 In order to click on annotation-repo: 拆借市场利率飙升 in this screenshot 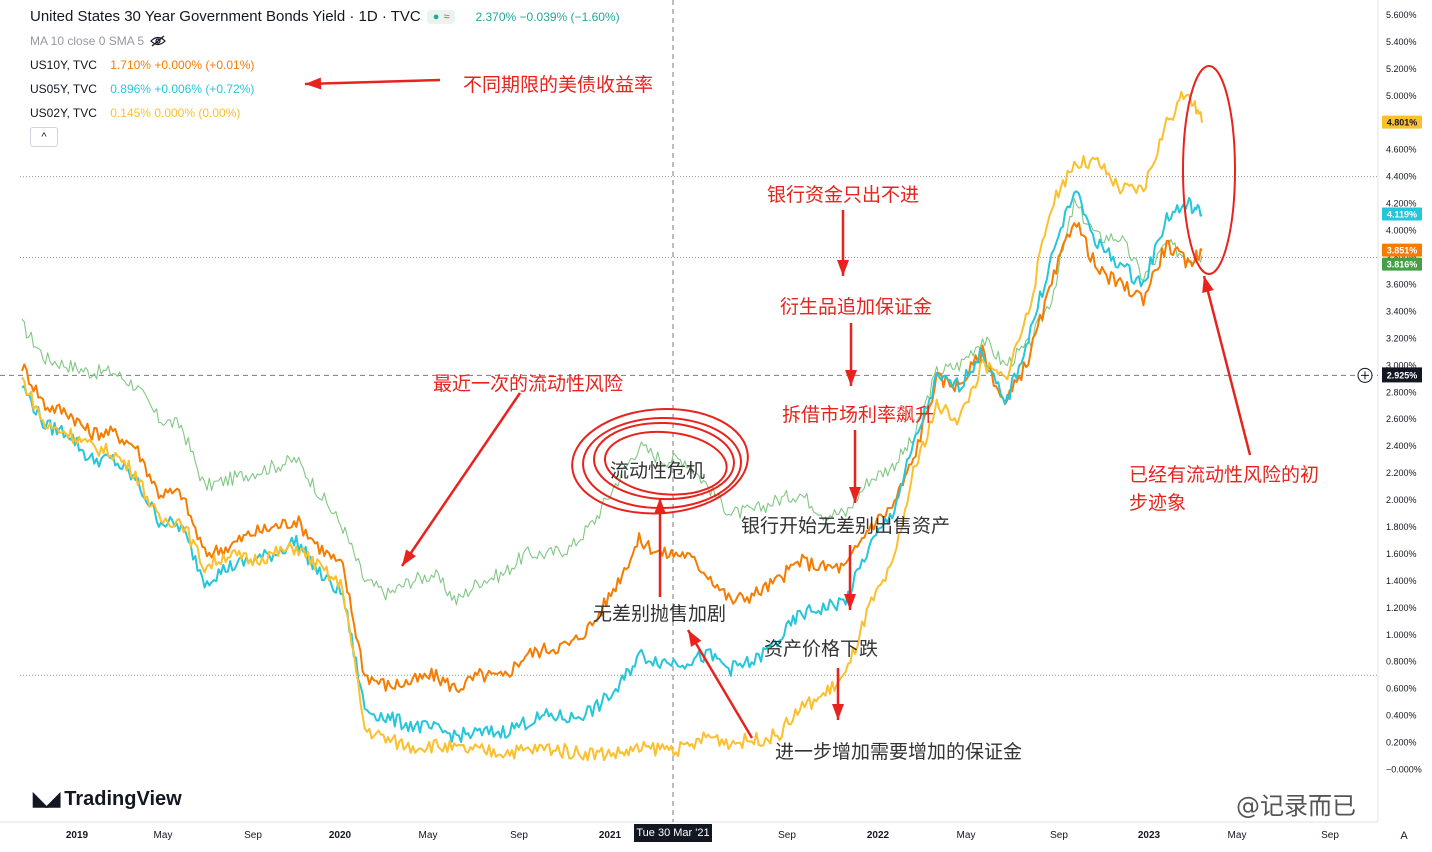, I will do `click(858, 415)`.